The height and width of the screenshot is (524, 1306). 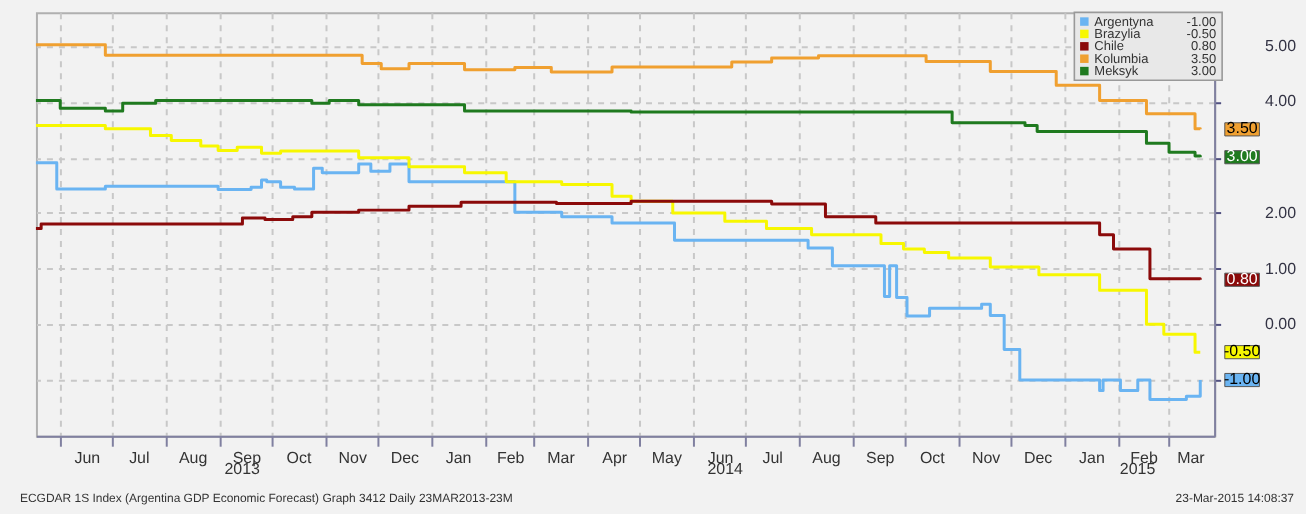 I want to click on data-label: 3.50, so click(x=1242, y=128).